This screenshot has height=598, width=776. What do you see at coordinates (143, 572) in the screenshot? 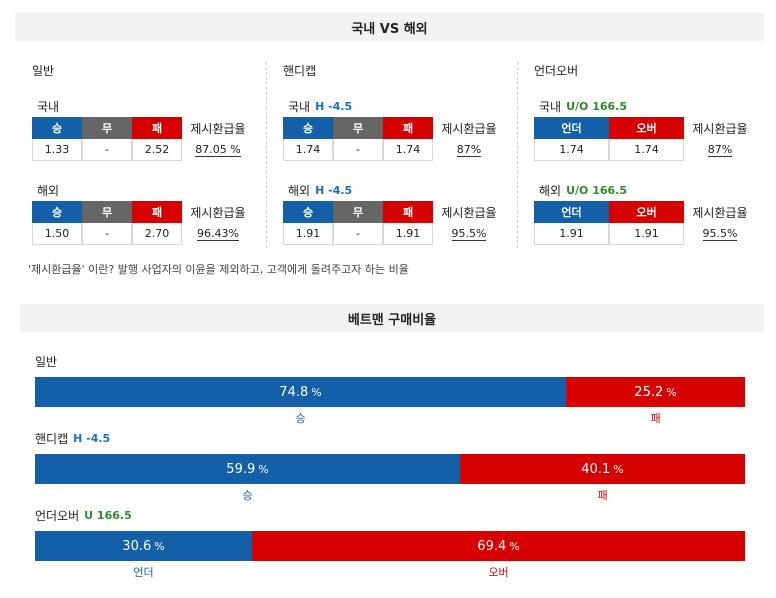
I see `ratio-left-name: 언더` at bounding box center [143, 572].